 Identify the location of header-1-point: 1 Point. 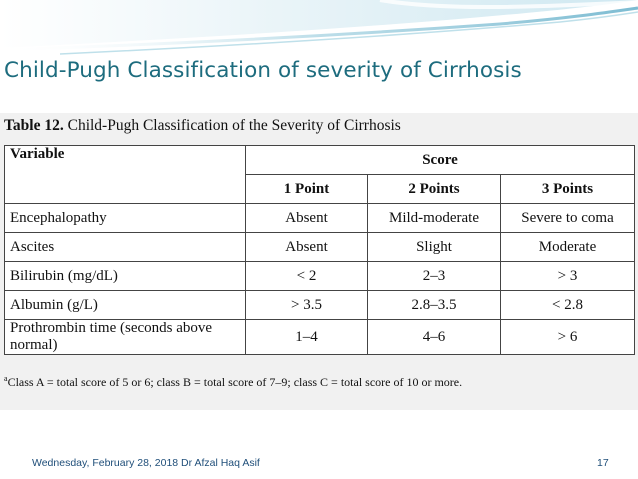
(306, 189).